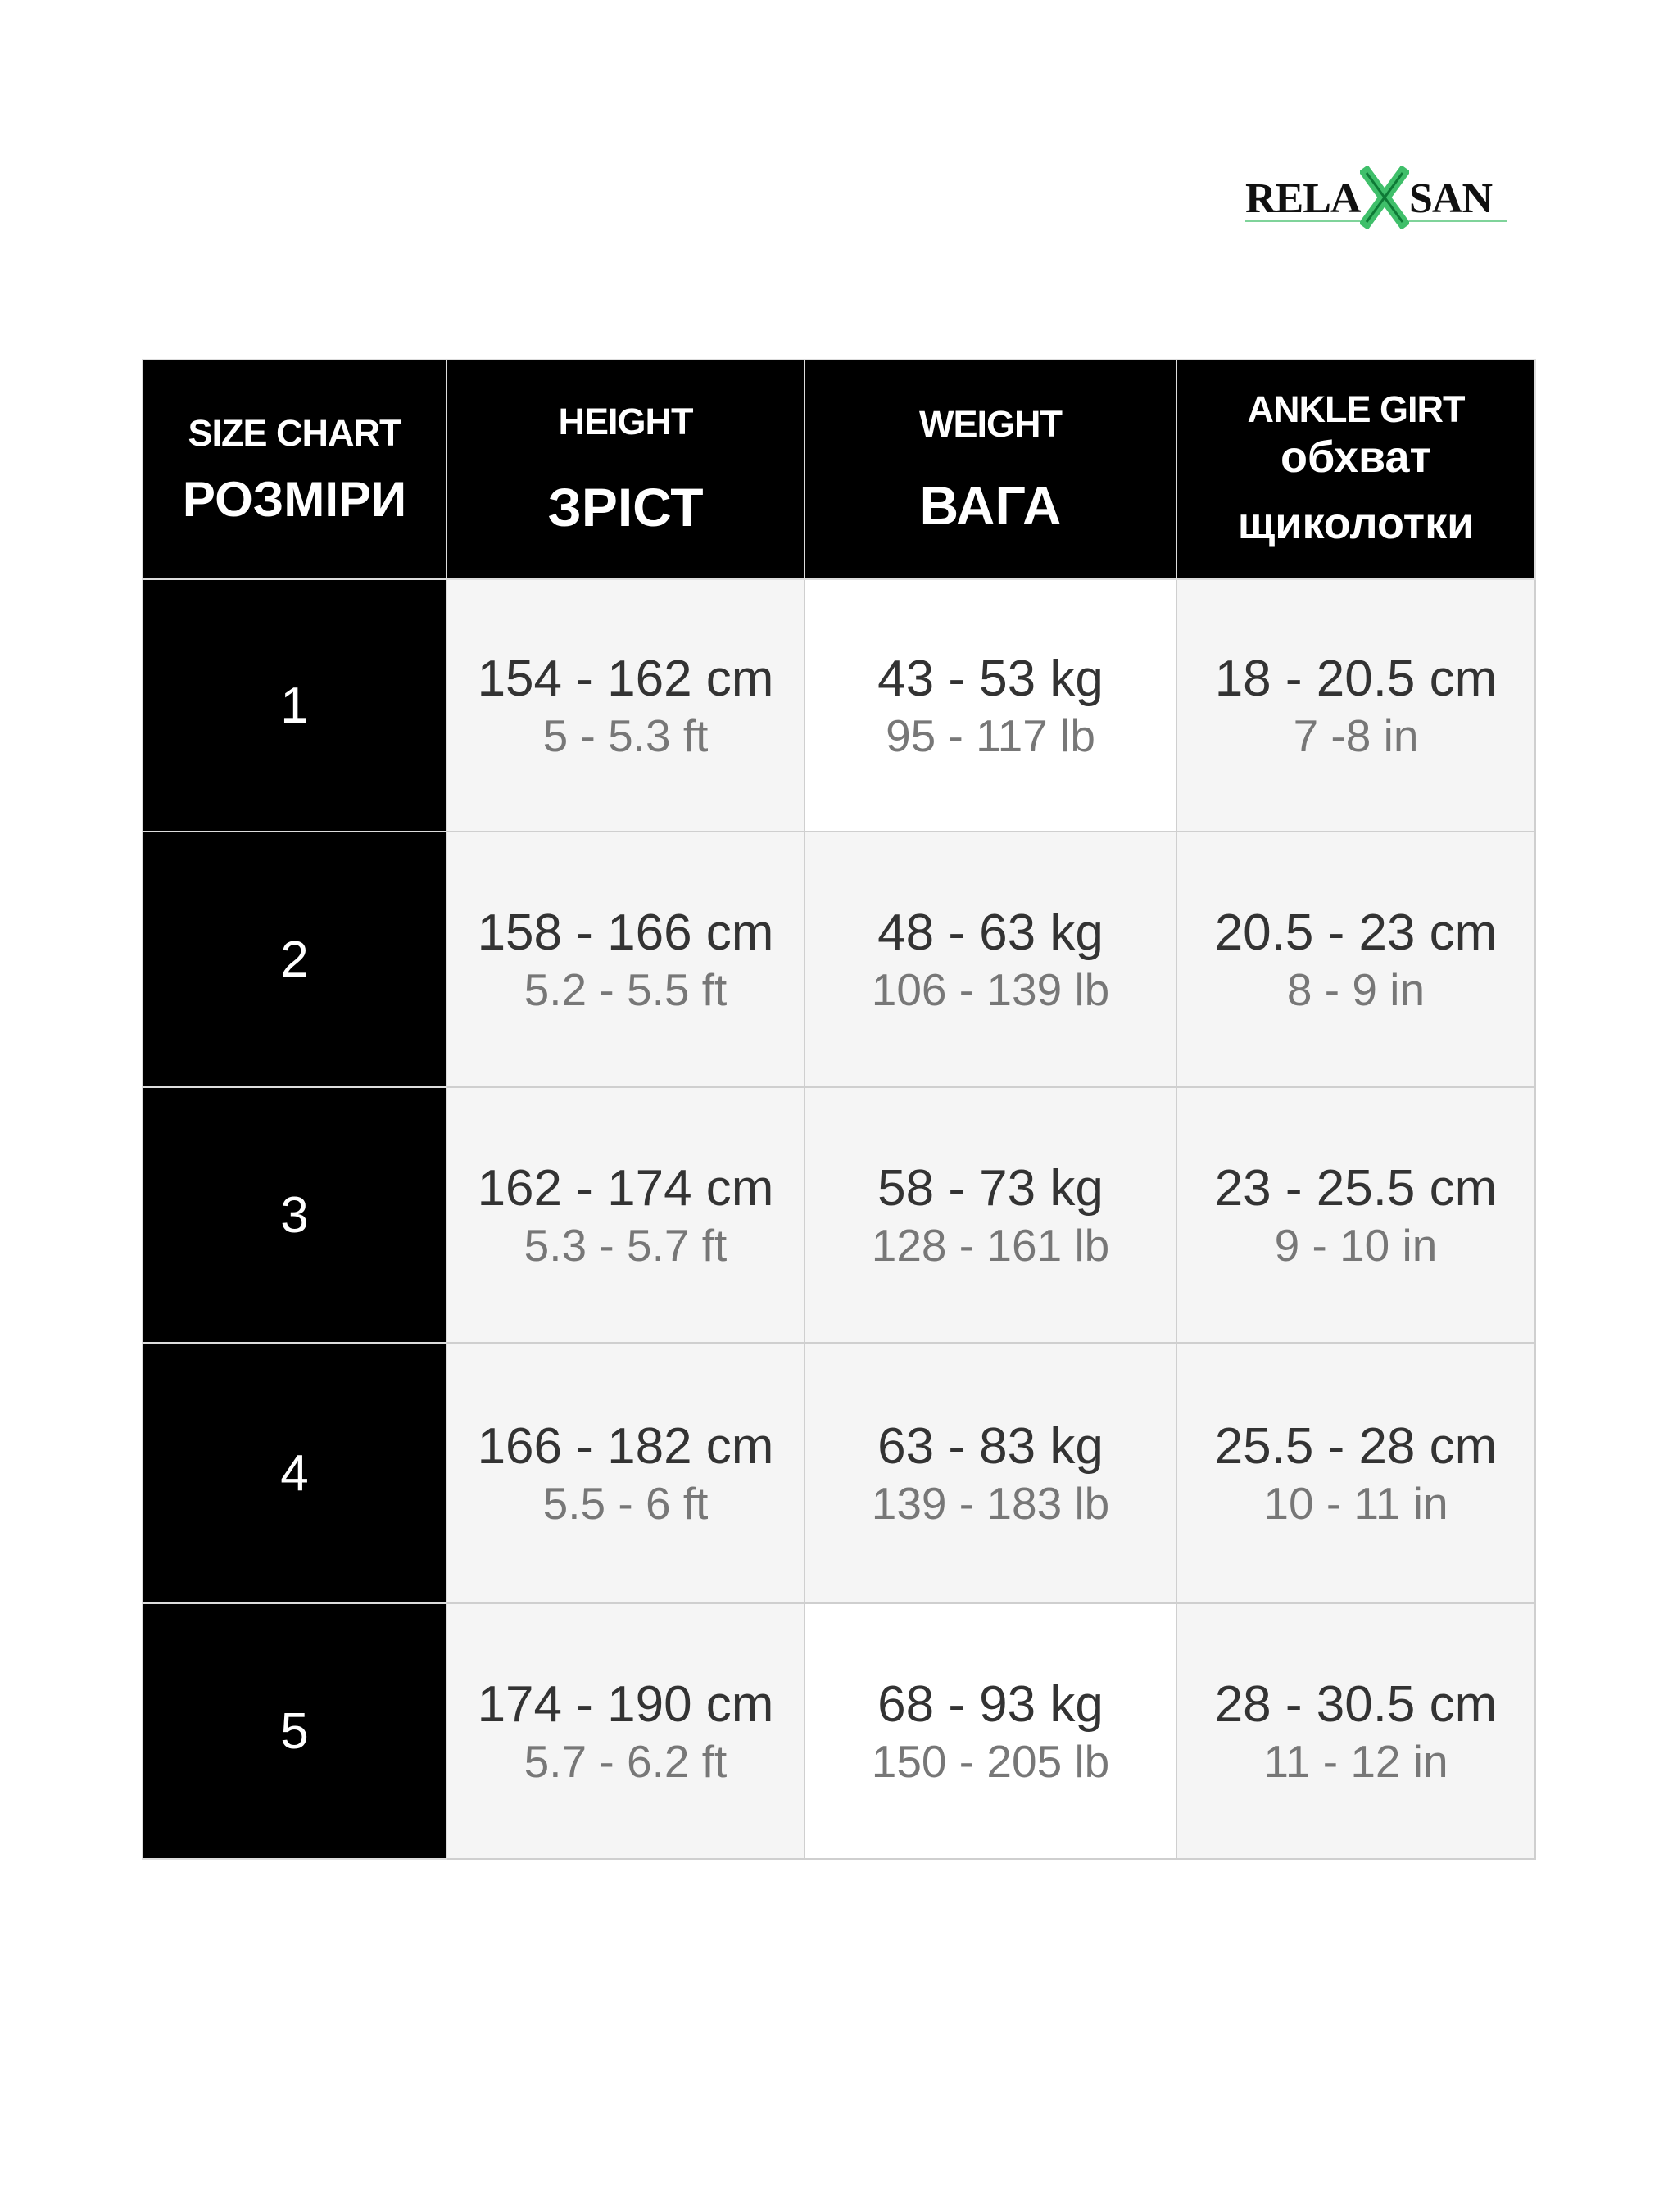 The height and width of the screenshot is (2212, 1659). What do you see at coordinates (625, 678) in the screenshot?
I see `height-cm: 154 - 162 cm` at bounding box center [625, 678].